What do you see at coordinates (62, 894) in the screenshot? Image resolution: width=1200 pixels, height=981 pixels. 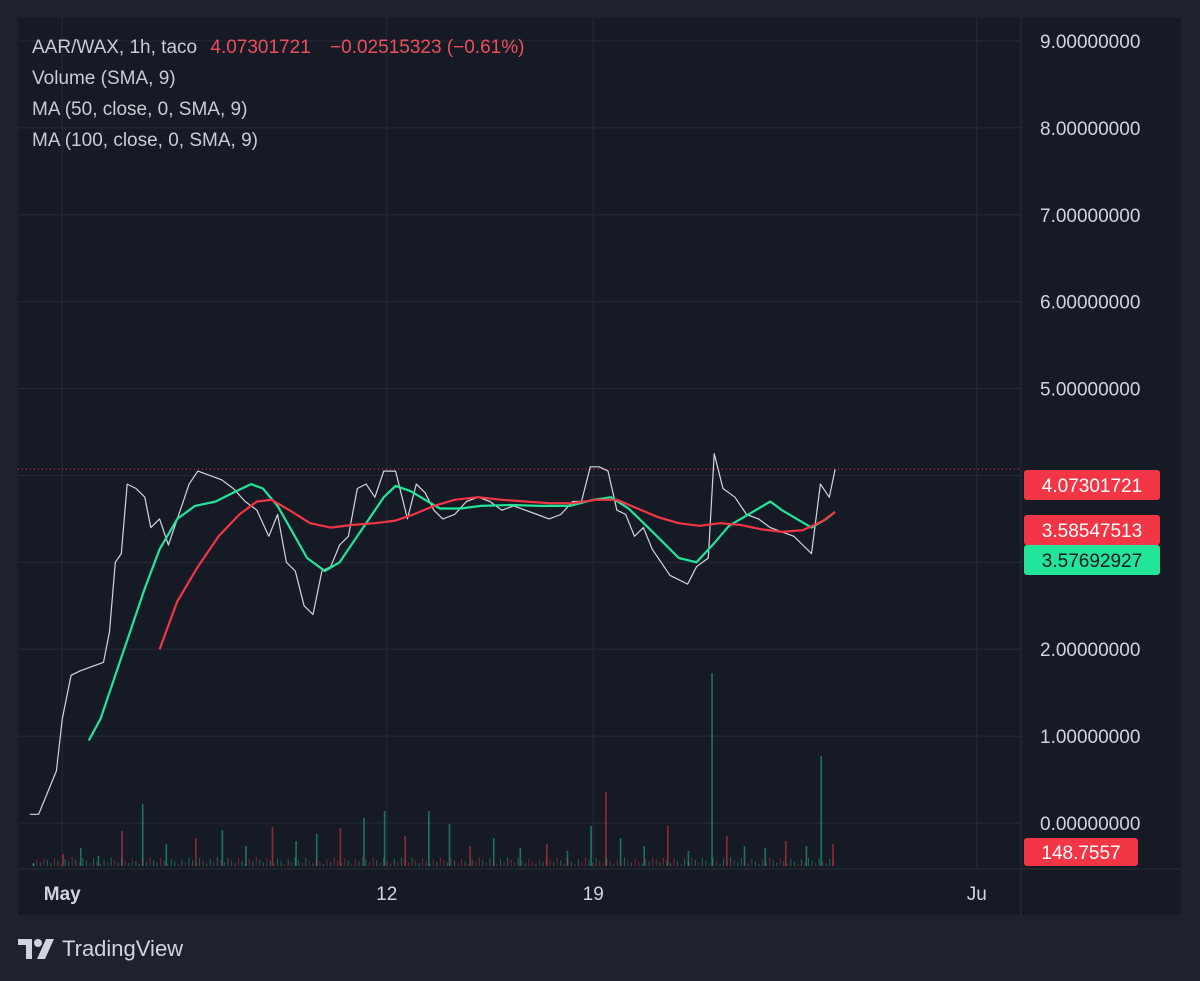 I see `x-tick-label: May` at bounding box center [62, 894].